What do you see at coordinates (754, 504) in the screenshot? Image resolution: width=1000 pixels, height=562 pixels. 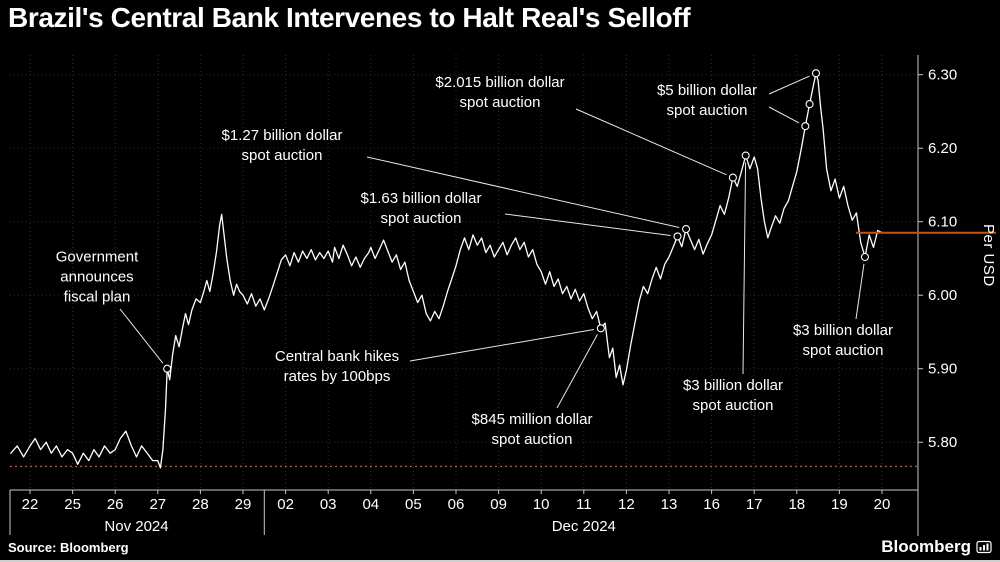 I see `x-tick-label: 17` at bounding box center [754, 504].